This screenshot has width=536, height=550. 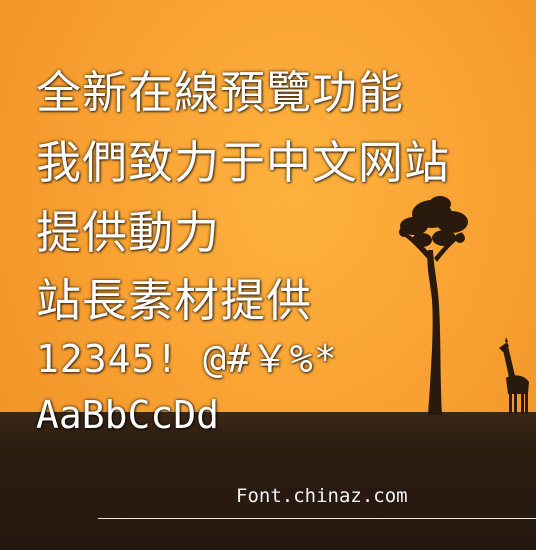 What do you see at coordinates (514, 375) in the screenshot?
I see `giraffe-silhouette-icon` at bounding box center [514, 375].